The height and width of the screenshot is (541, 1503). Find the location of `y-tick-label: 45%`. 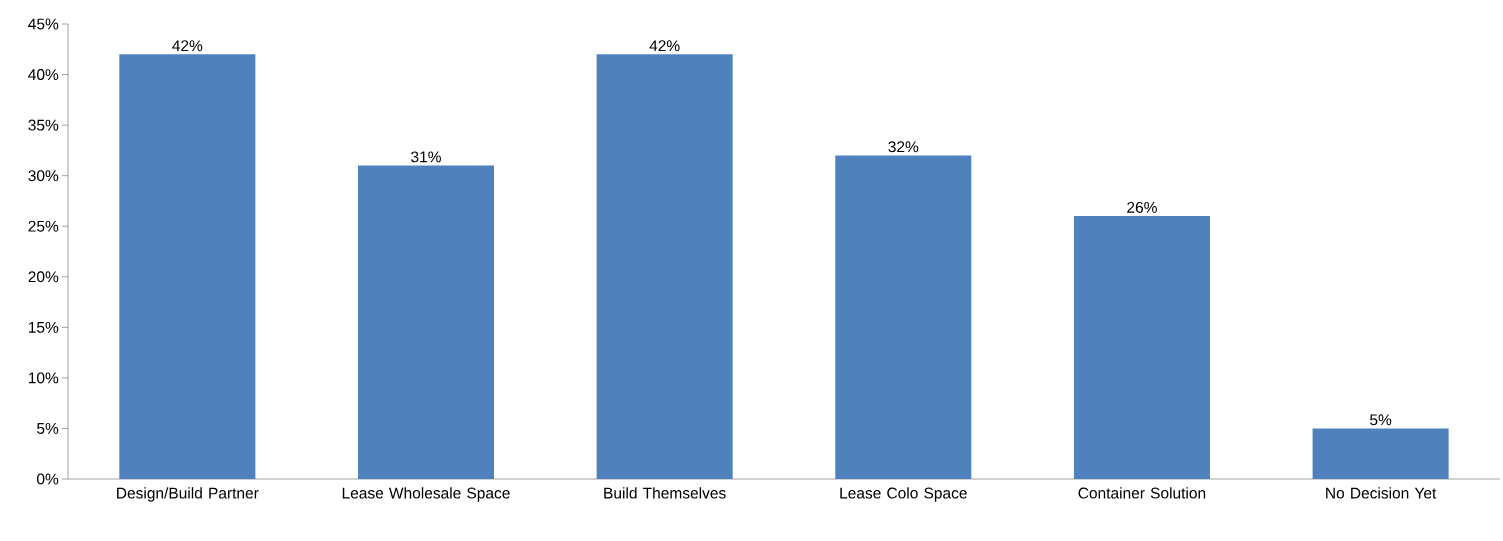

y-tick-label: 45% is located at coordinates (43, 24).